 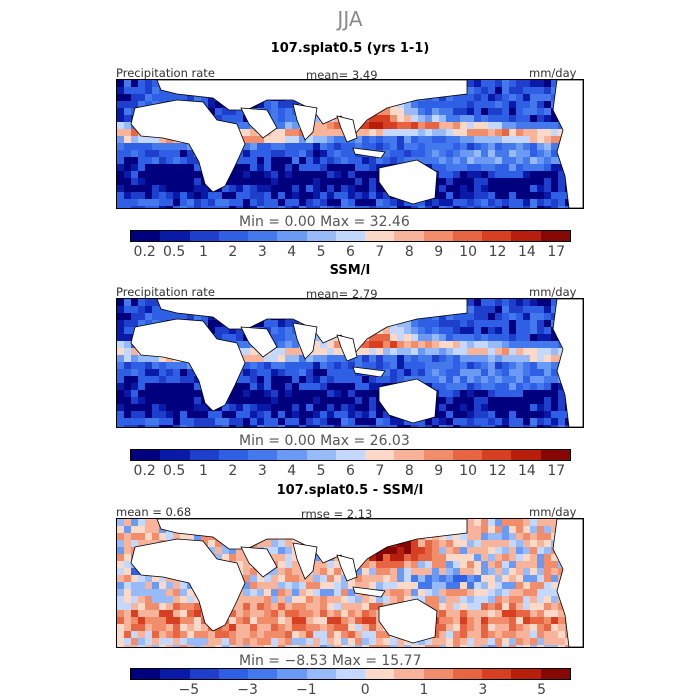 I want to click on colorbar-tick-label: −5, so click(x=189, y=690).